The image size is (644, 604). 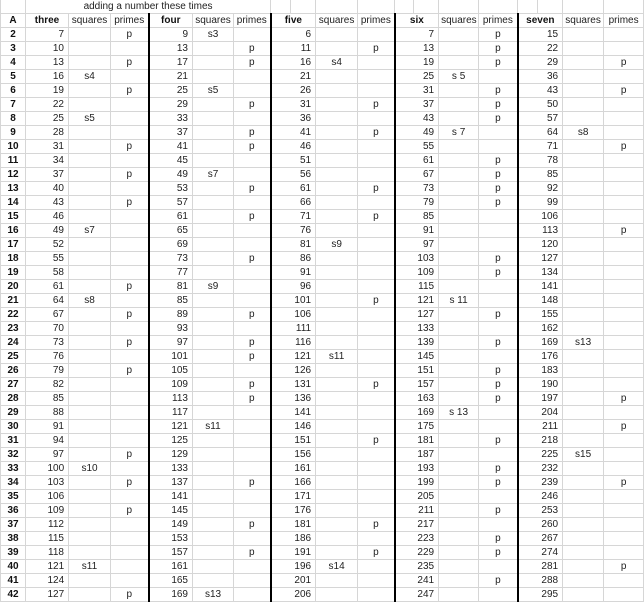 I want to click on value-cell: 88, so click(x=57, y=412).